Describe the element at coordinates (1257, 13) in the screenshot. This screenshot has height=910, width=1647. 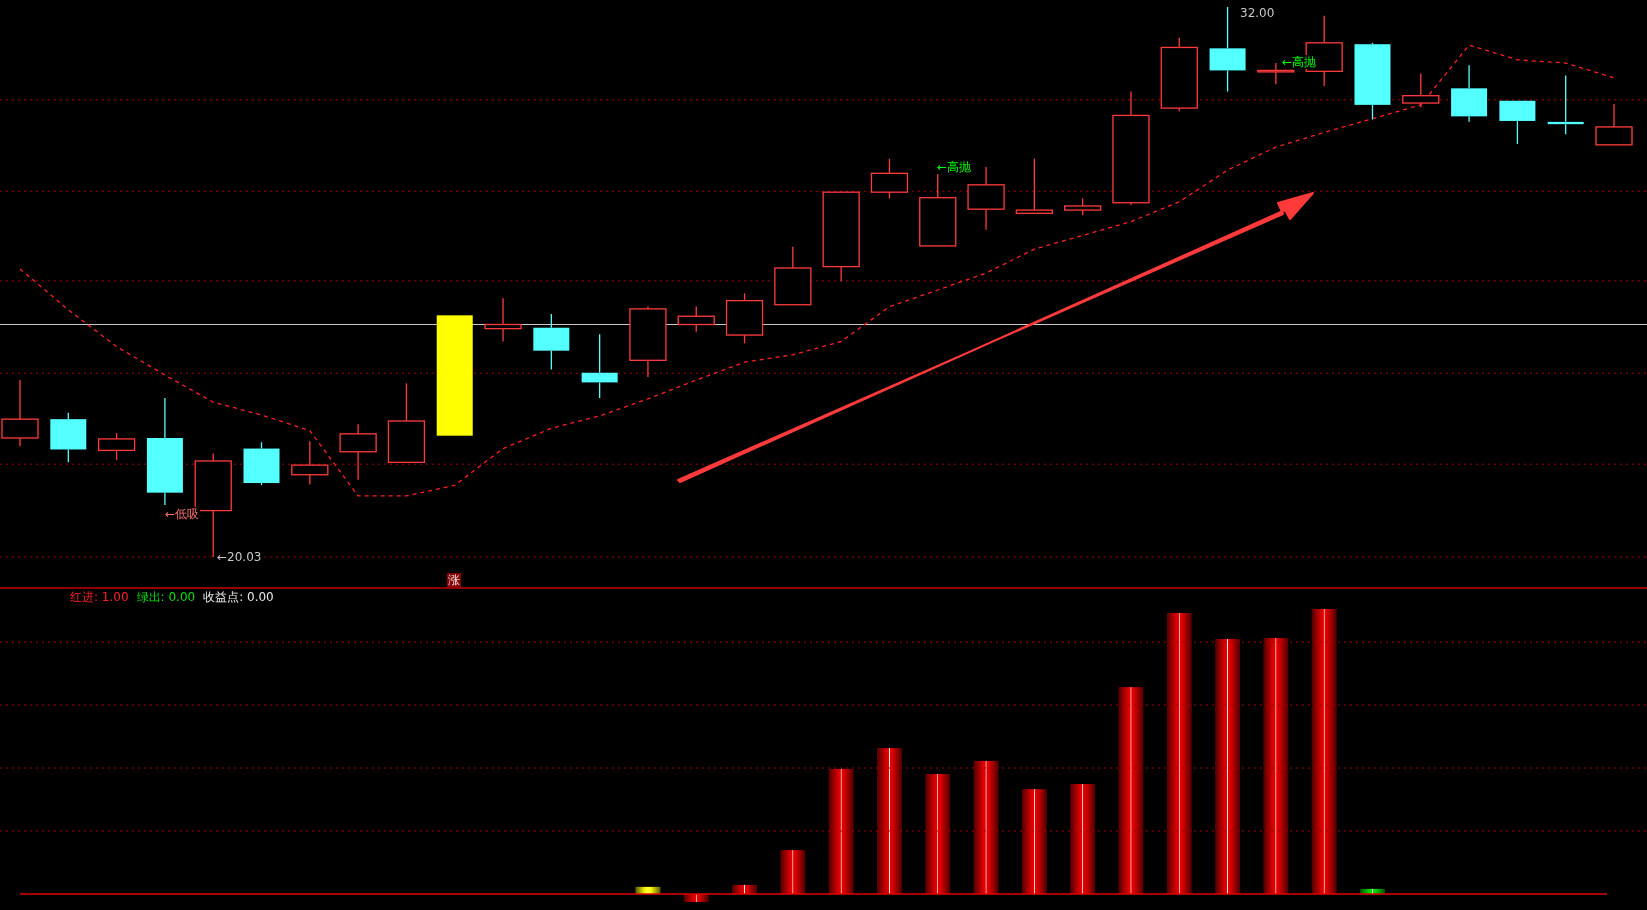
I see `annotation: 32.00` at that location.